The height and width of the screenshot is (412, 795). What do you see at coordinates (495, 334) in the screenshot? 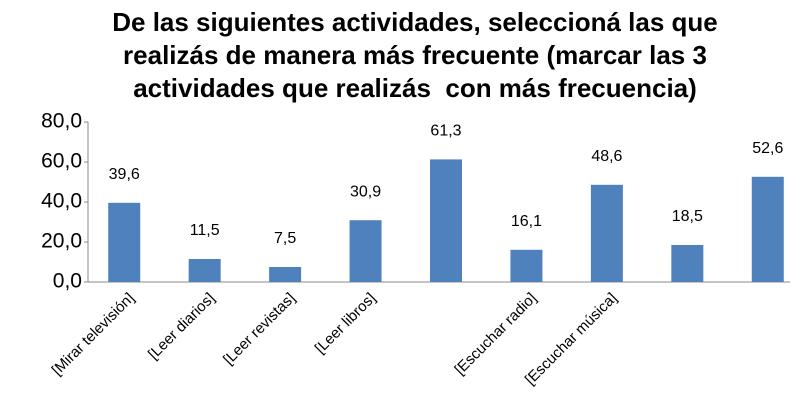
I see `x-tick-label: [Escuchar radio]` at bounding box center [495, 334].